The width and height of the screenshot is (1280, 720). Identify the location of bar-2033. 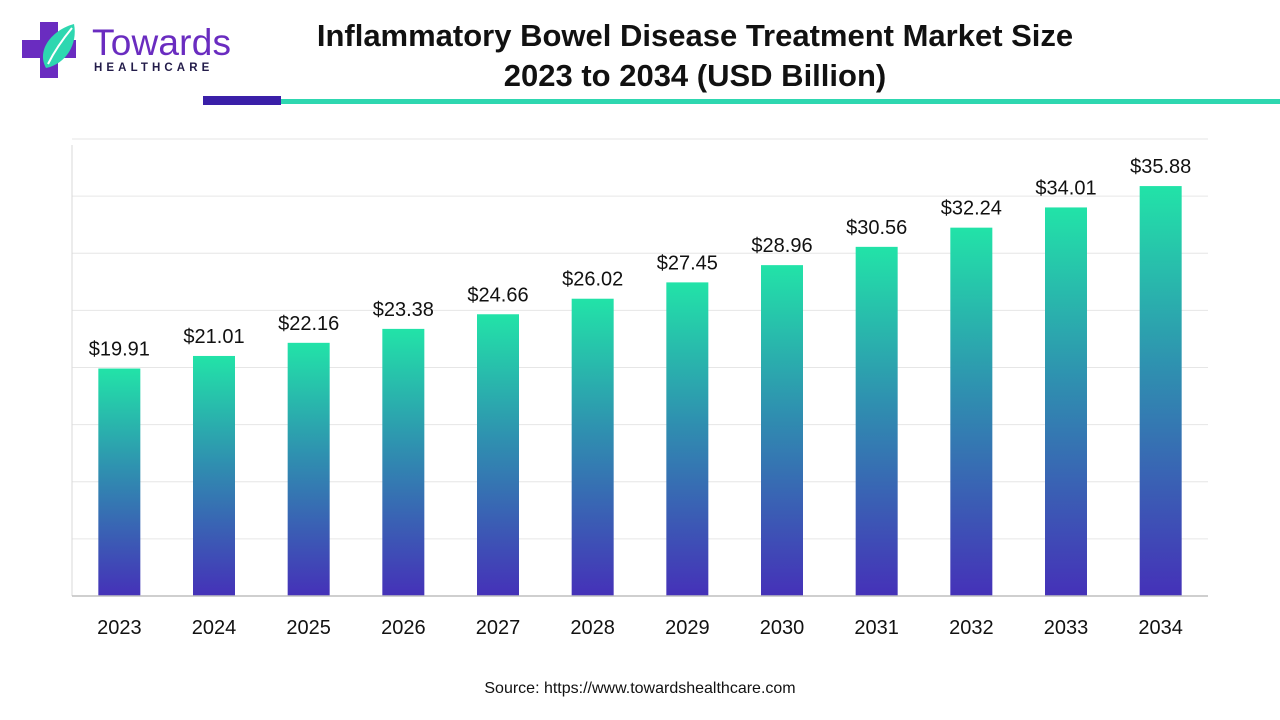
(1066, 402).